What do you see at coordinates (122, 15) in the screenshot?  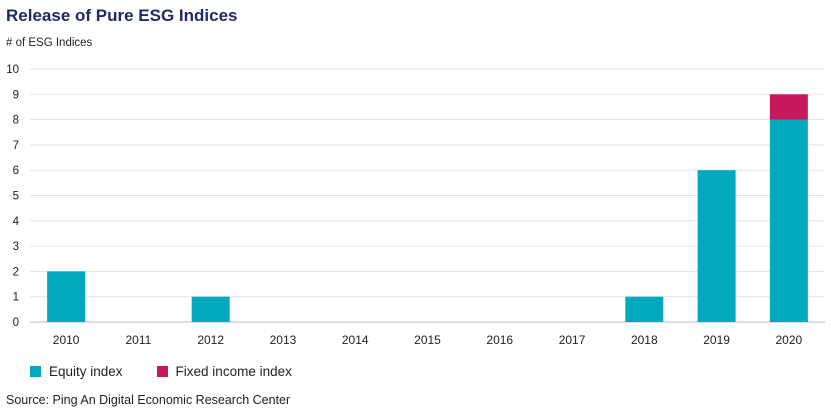 I see `chart-title: Release of Pure ESG Indices` at bounding box center [122, 15].